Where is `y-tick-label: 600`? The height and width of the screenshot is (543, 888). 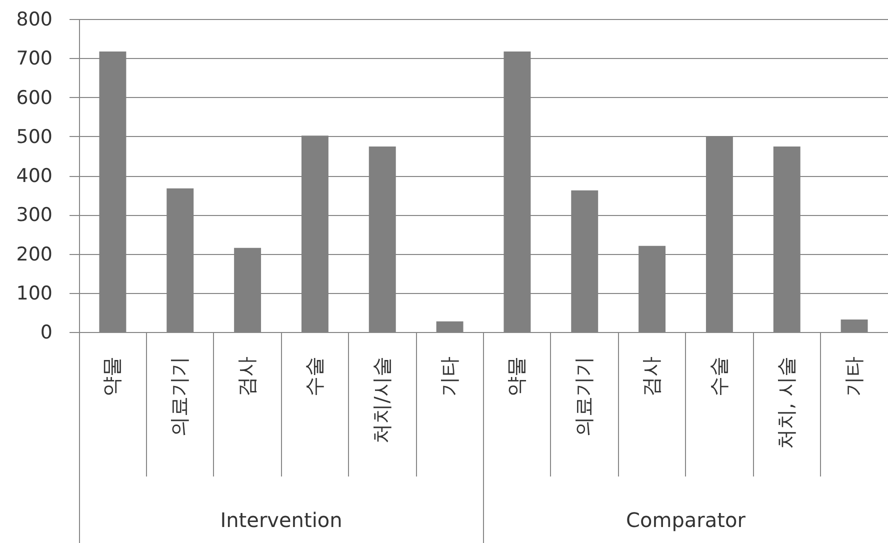
y-tick-label: 600 is located at coordinates (34, 97).